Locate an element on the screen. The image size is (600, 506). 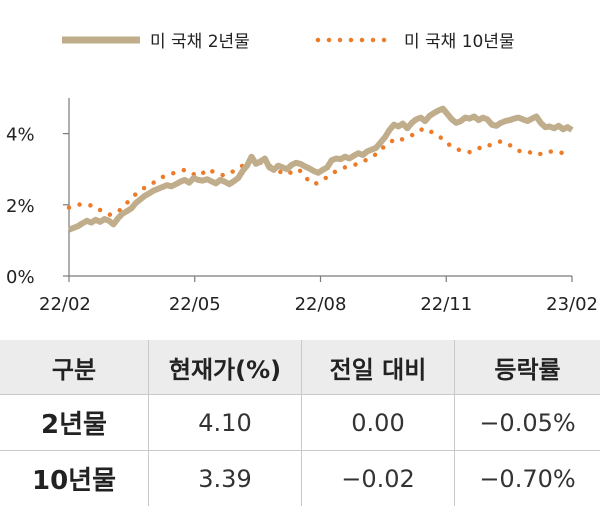
legend-label-10y: 미 국채 10년물 is located at coordinates (459, 42).